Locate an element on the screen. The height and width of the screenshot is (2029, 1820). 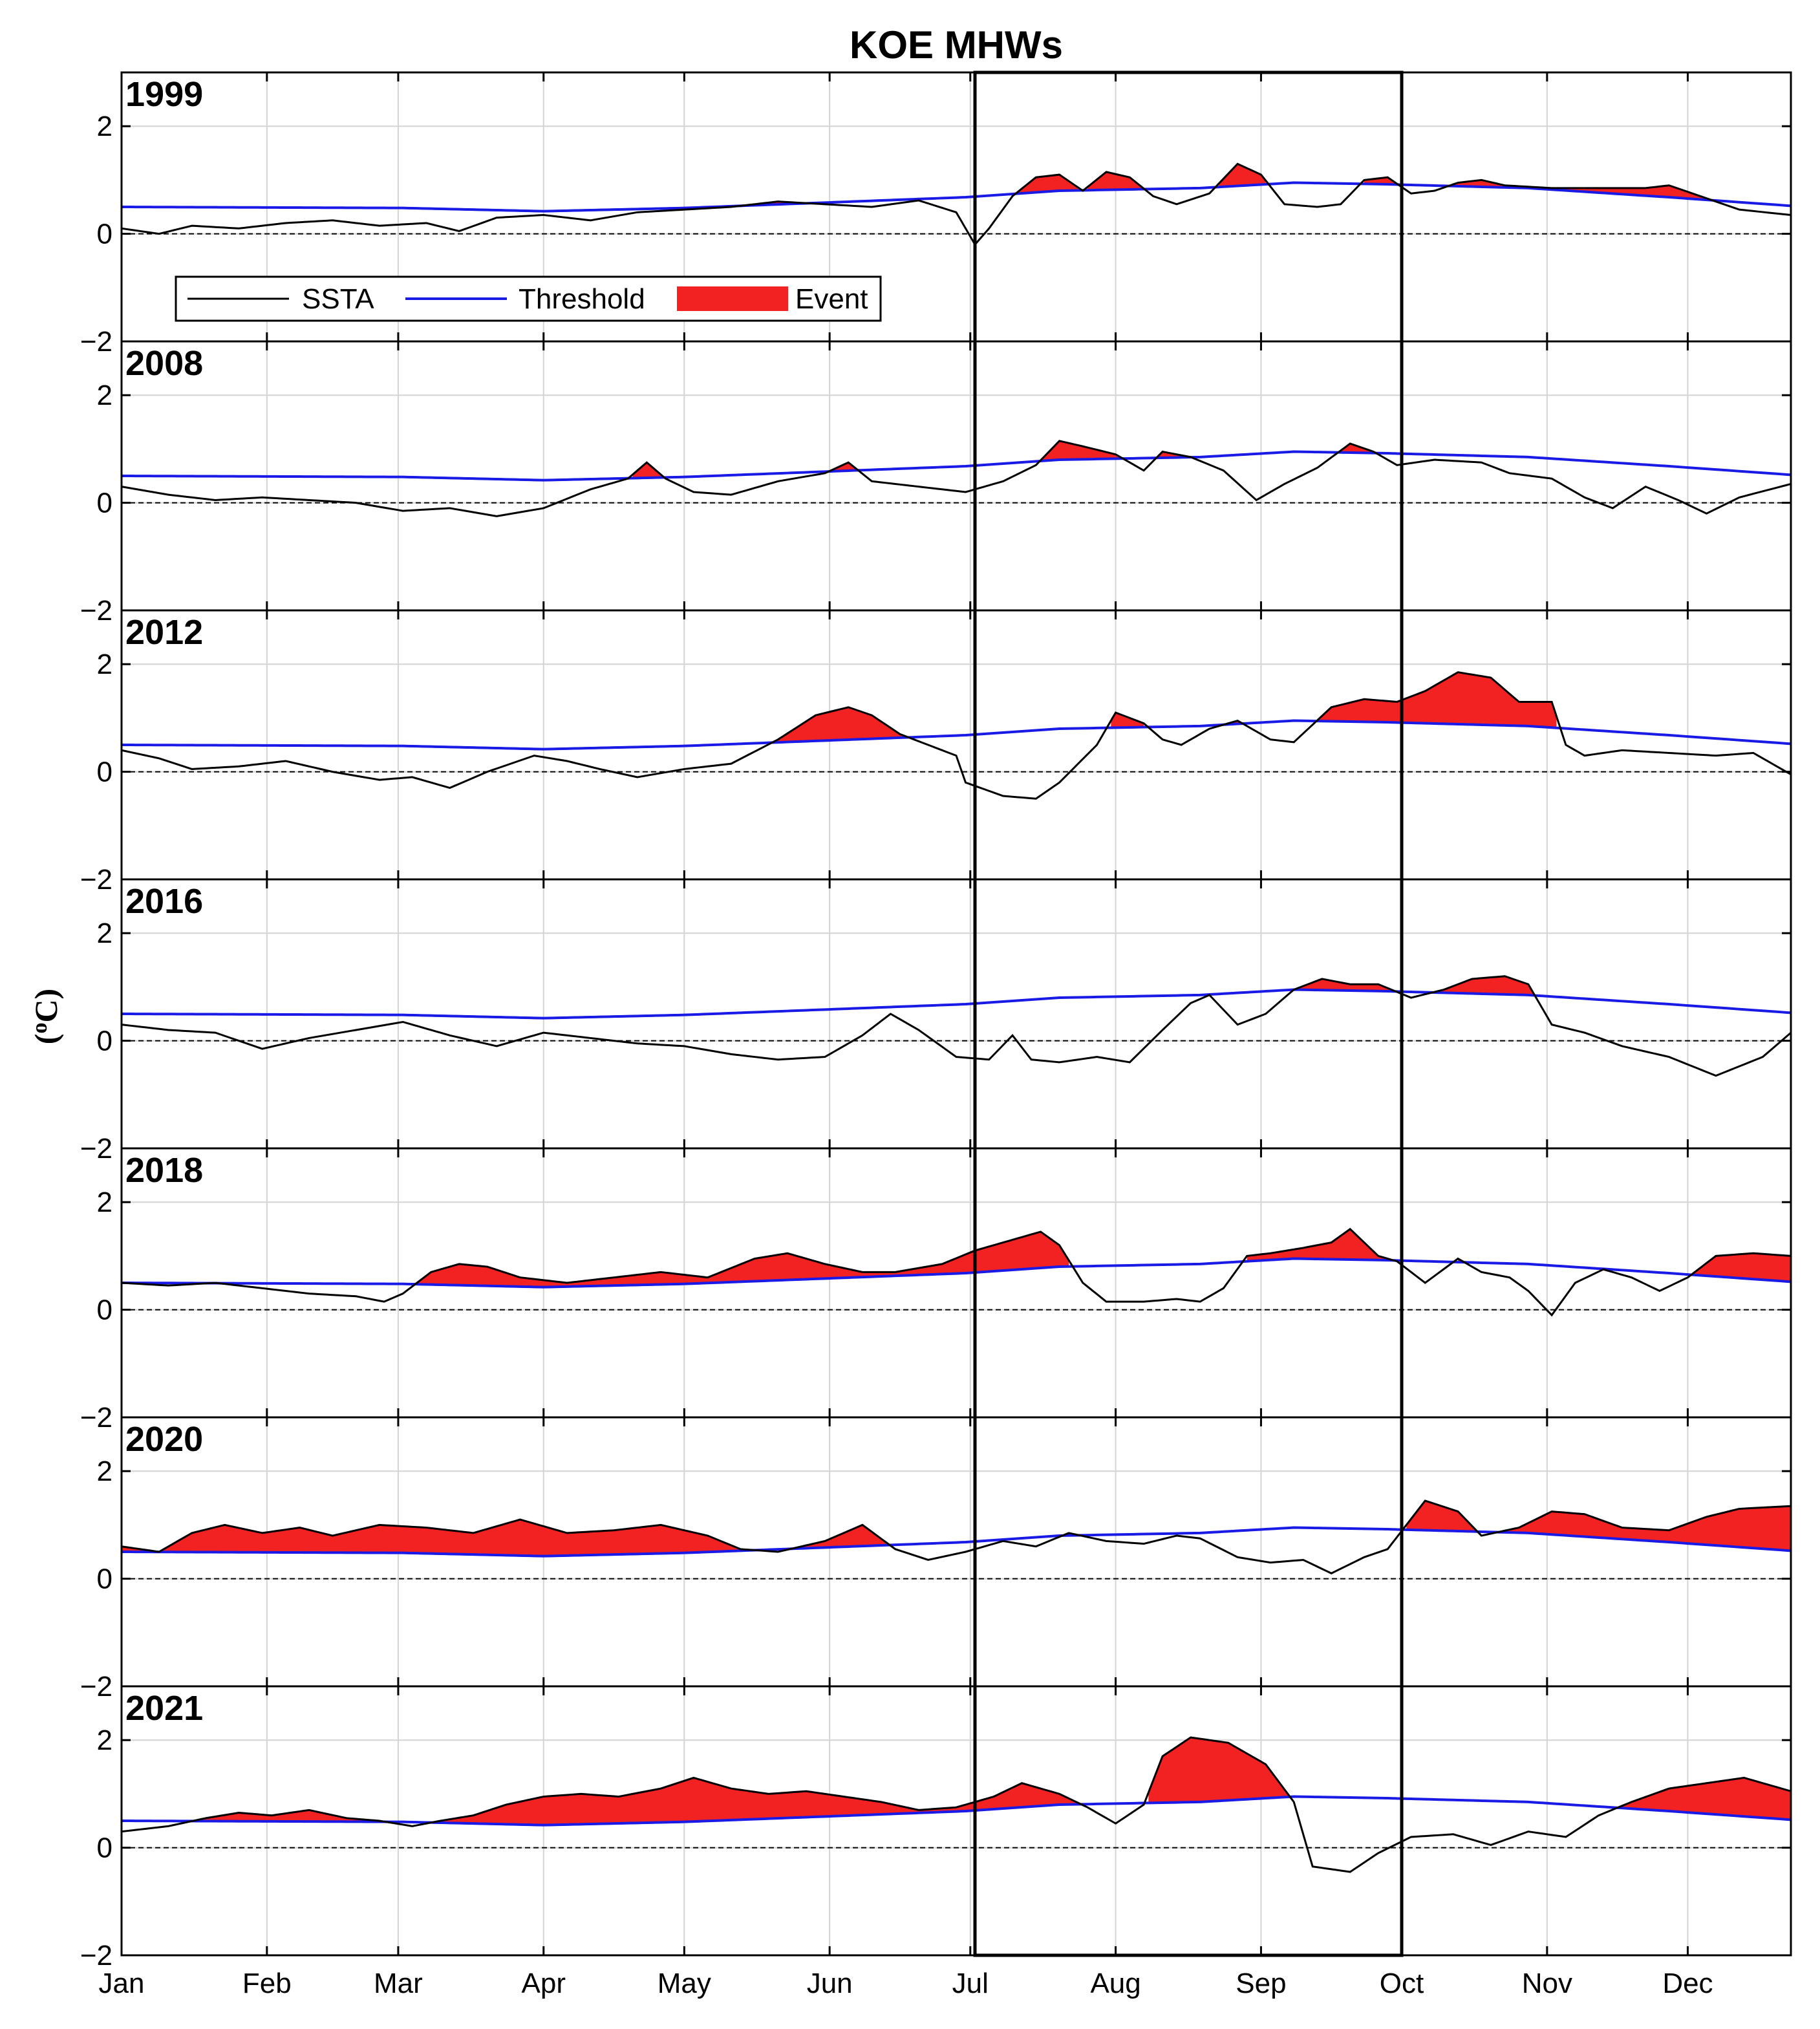
legend-ssta-label: SSTA is located at coordinates (338, 299).